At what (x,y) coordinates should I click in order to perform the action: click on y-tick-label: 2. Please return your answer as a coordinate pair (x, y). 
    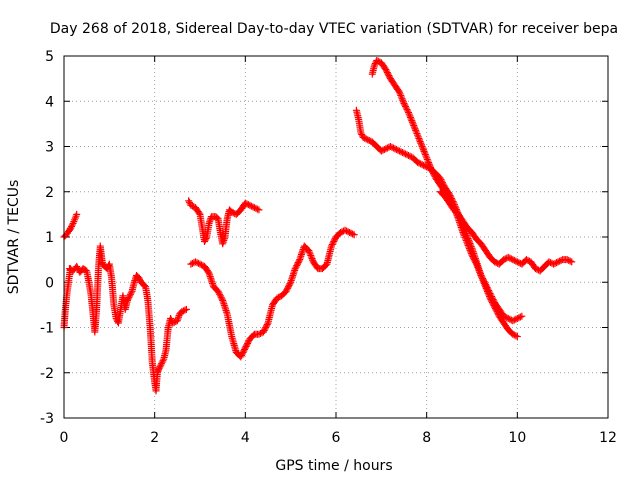
    Looking at the image, I should click on (49, 193).